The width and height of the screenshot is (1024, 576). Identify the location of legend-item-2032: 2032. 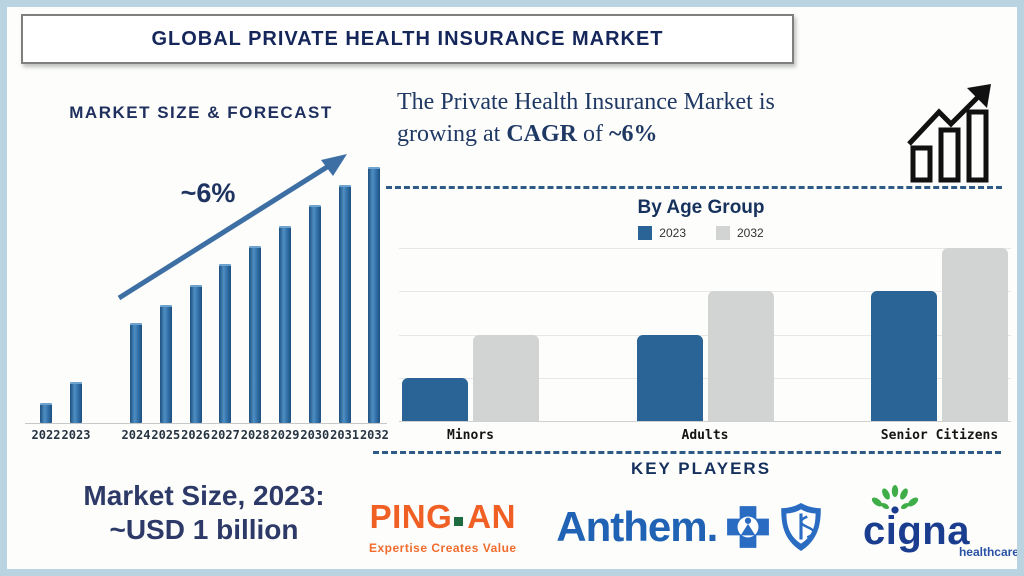
(740, 233).